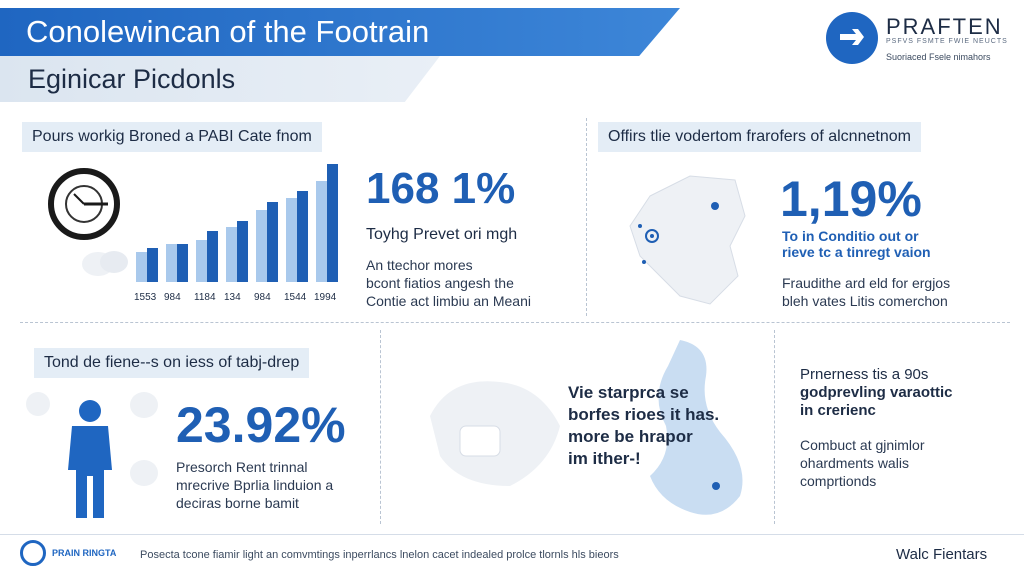 This screenshot has width=1024, height=576. Describe the element at coordinates (380, 427) in the screenshot. I see `vertical-divider-bottom-left` at that location.